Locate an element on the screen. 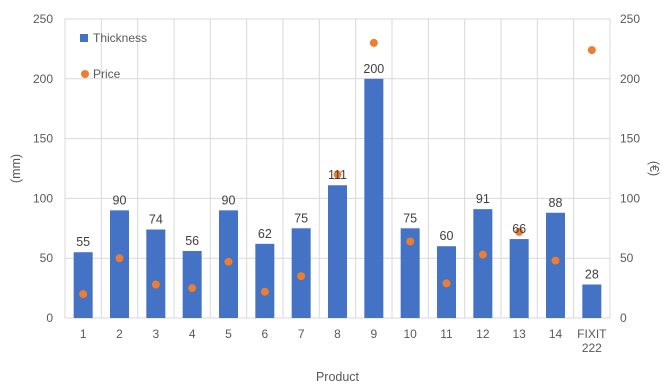  x-tick-label: 12 is located at coordinates (483, 334).